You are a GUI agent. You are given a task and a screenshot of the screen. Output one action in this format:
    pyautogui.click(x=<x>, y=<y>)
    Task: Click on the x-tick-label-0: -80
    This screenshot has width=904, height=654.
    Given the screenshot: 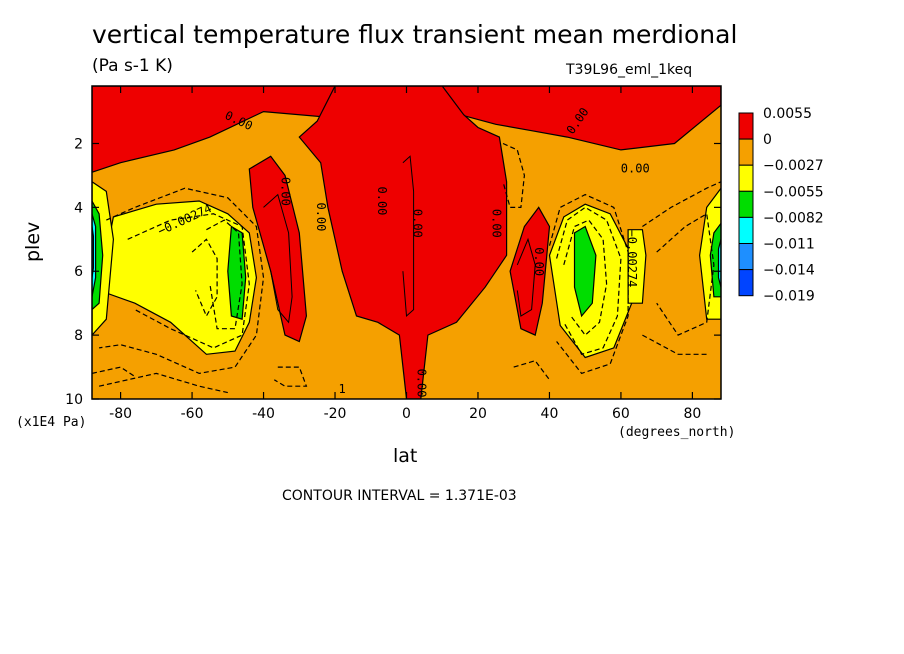 What is the action you would take?
    pyautogui.click(x=120, y=414)
    